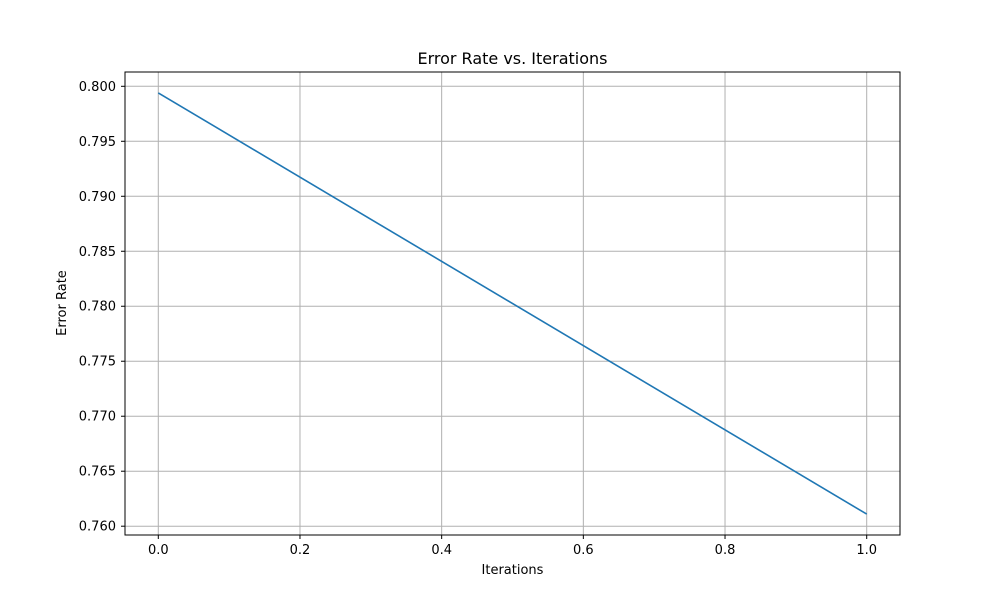 This screenshot has height=600, width=1000. I want to click on y-tick-label: 0.760, so click(97, 527).